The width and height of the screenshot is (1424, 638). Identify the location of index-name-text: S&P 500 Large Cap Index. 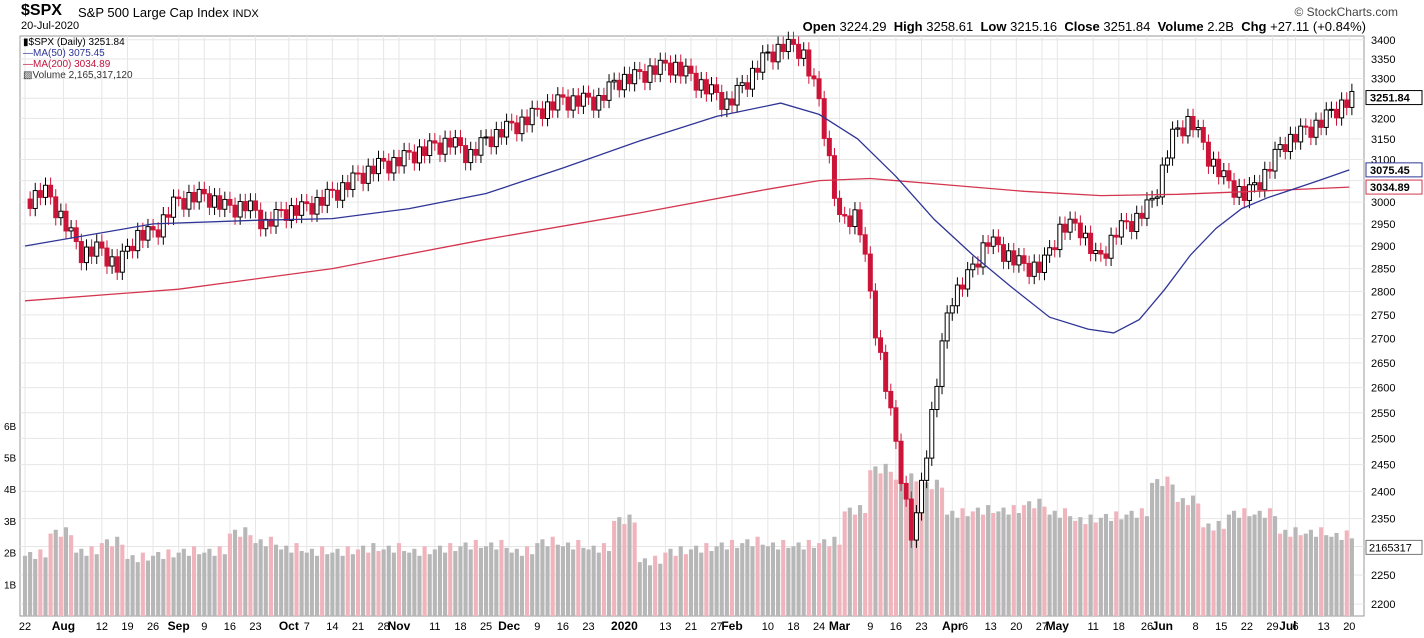
(153, 12).